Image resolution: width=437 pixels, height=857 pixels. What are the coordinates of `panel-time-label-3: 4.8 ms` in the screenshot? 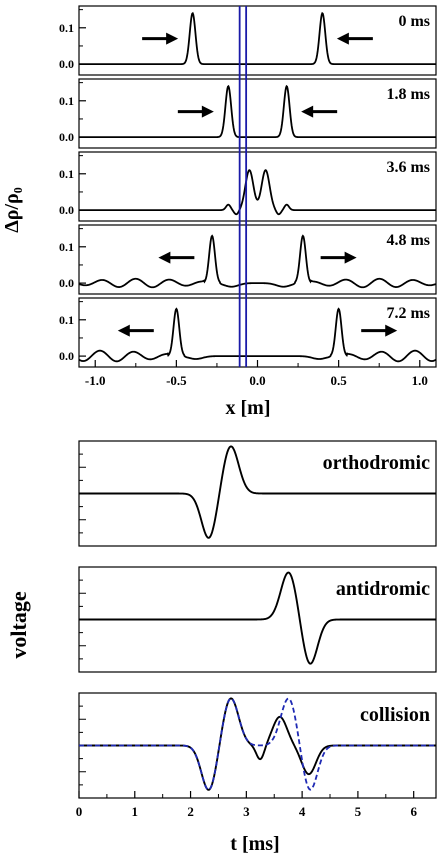 It's located at (408, 240).